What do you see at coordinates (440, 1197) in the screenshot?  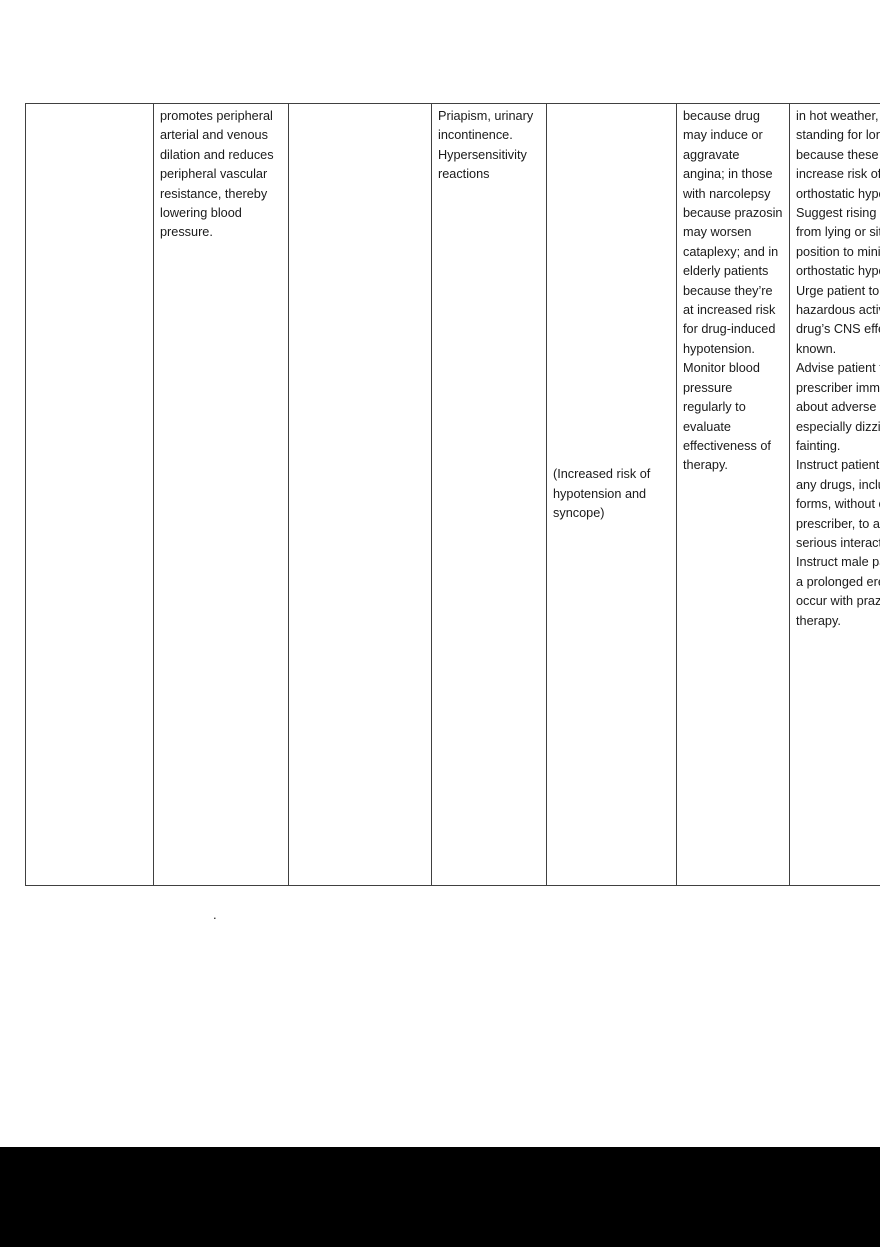 I see `bottom-black-band` at bounding box center [440, 1197].